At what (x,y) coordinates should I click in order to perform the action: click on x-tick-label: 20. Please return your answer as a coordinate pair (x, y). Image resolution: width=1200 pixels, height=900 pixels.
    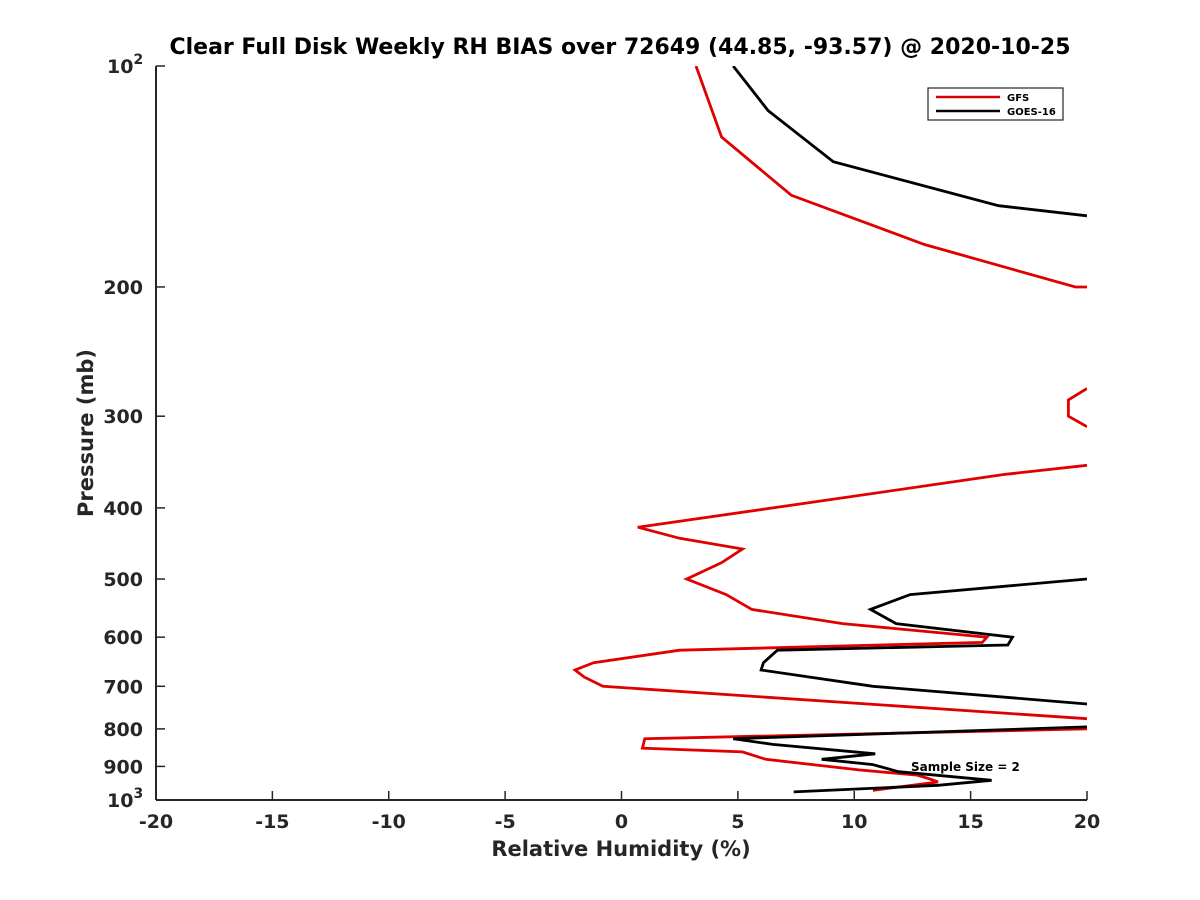
    Looking at the image, I should click on (1087, 822).